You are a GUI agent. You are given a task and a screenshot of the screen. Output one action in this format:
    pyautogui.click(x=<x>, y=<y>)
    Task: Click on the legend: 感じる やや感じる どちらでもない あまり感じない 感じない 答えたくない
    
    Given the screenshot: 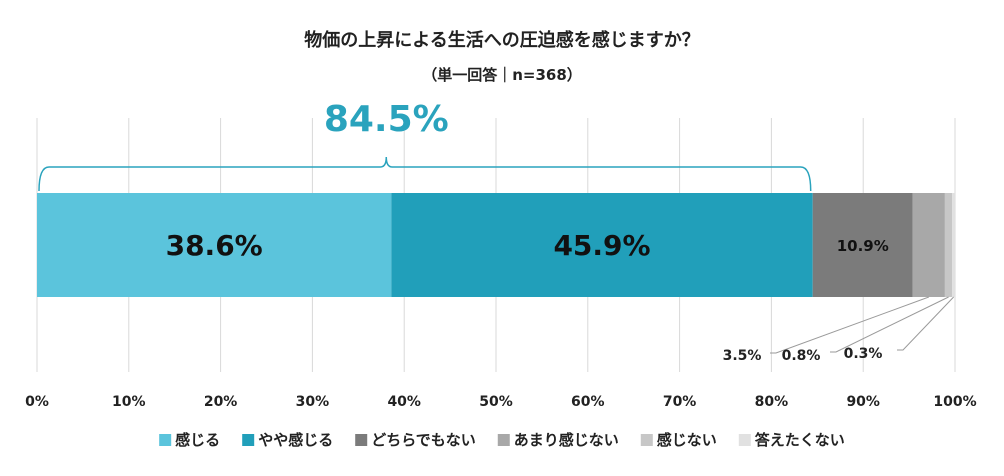 What is the action you would take?
    pyautogui.click(x=502, y=440)
    